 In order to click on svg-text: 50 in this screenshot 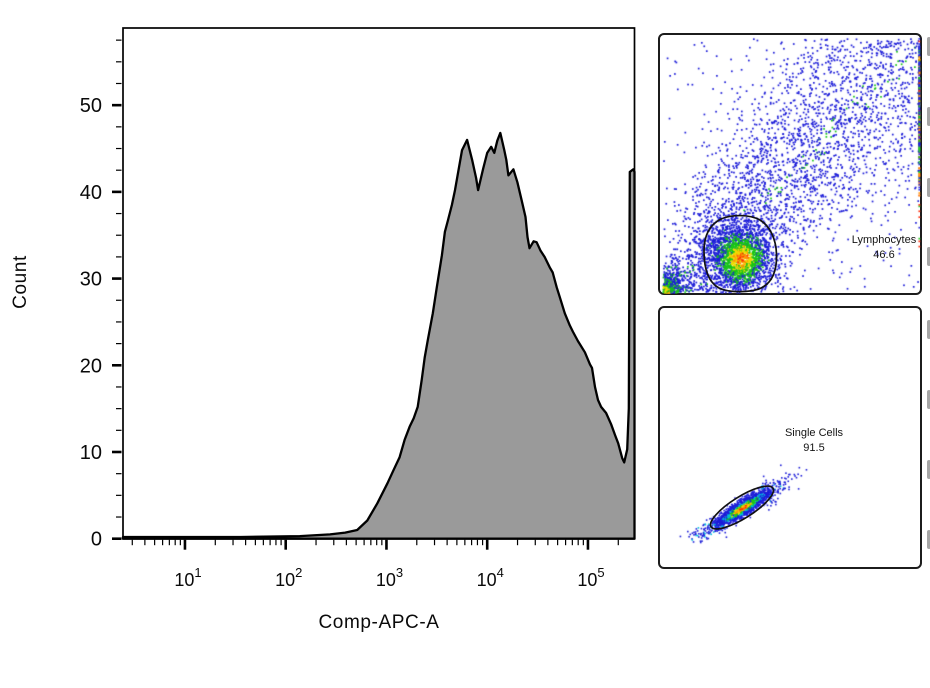, I will do `click(91, 106)`.